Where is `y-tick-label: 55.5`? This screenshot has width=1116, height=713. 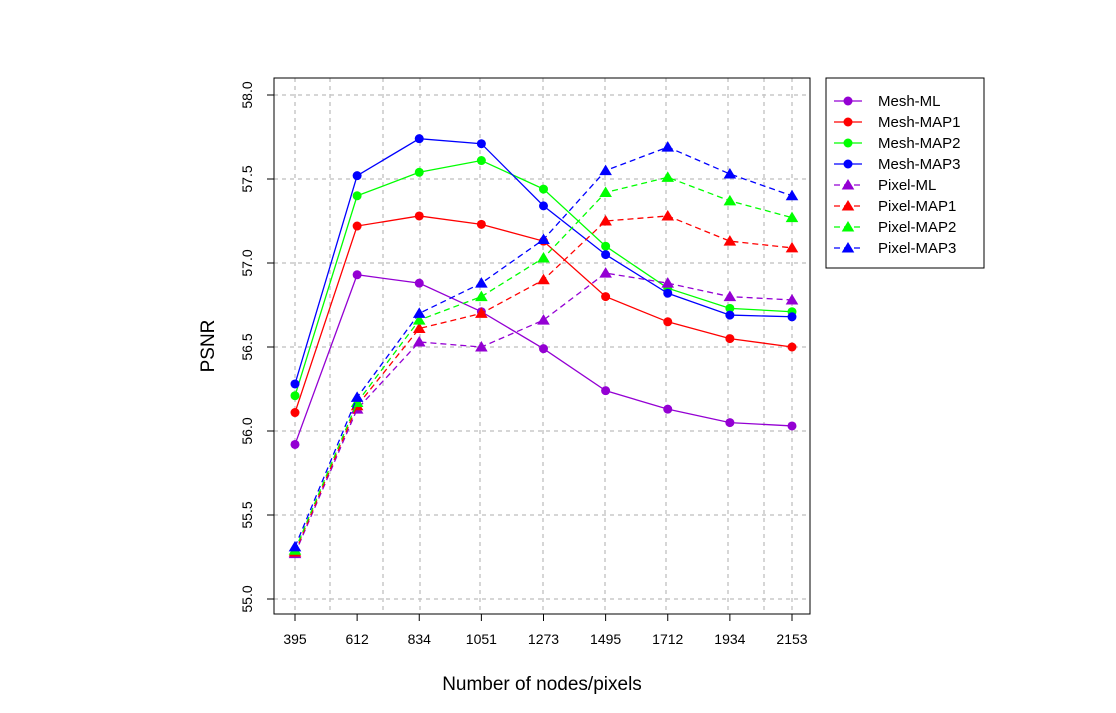
y-tick-label: 55.5 is located at coordinates (247, 514).